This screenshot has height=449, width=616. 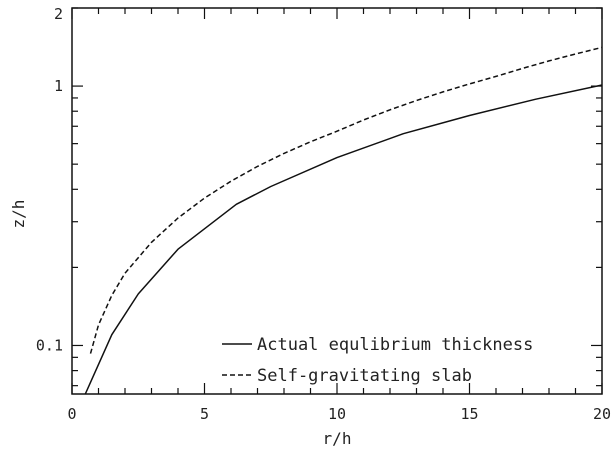 What do you see at coordinates (337, 414) in the screenshot?
I see `x-tick-label: 10` at bounding box center [337, 414].